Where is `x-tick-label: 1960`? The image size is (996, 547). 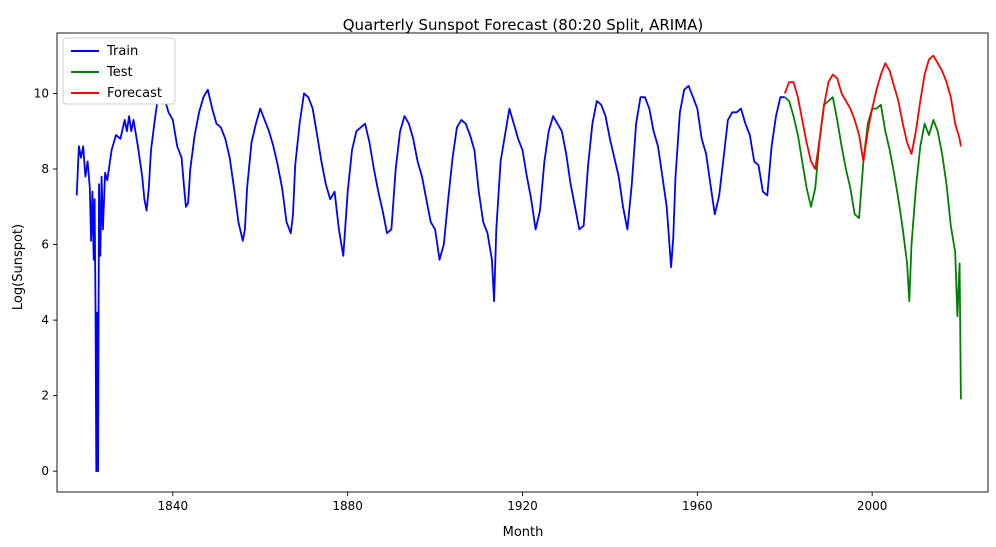 x-tick-label: 1960 is located at coordinates (697, 506).